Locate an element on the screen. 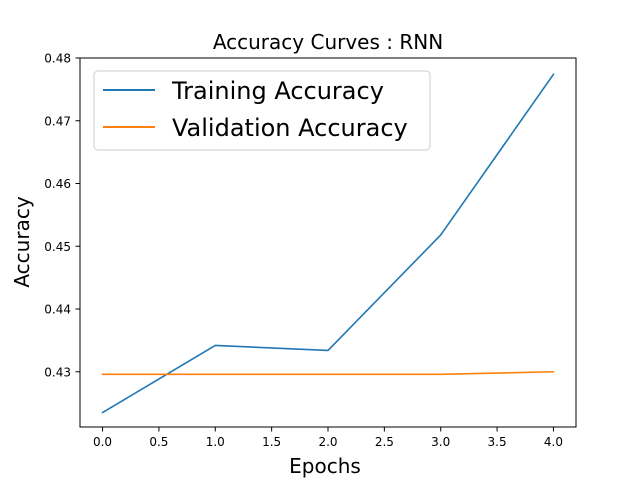 This screenshot has height=480, width=640. series-line-validation is located at coordinates (328, 373).